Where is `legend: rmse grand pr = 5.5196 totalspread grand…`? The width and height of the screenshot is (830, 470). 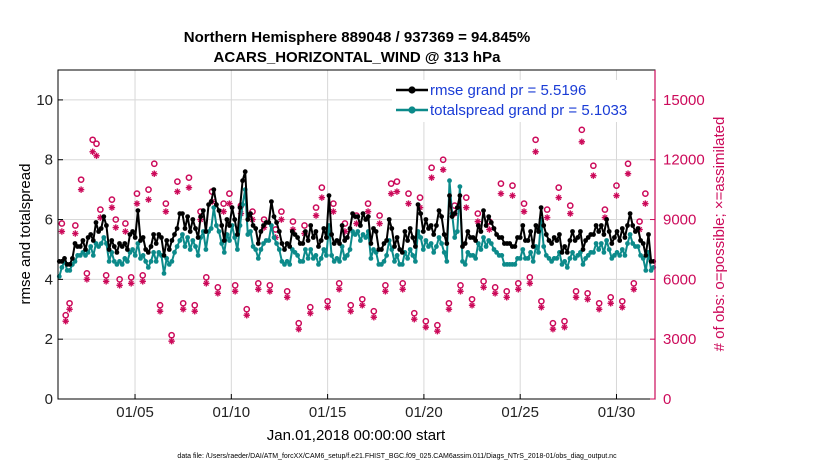
legend: rmse grand pr = 5.5196 totalspread grand… is located at coordinates (522, 101).